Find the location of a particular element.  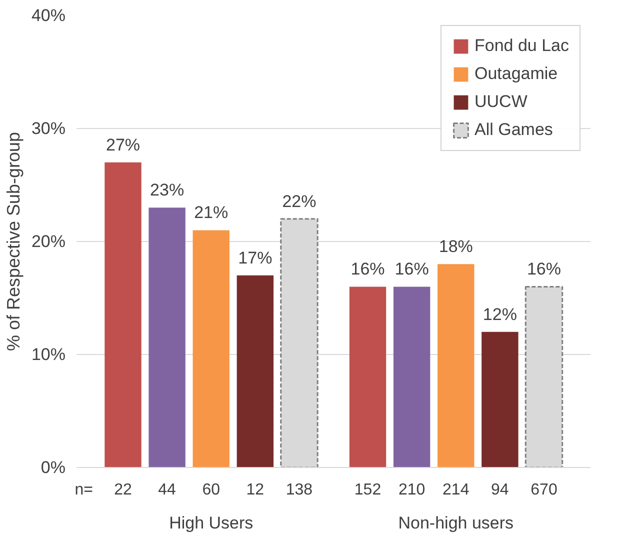

data-label: 17% is located at coordinates (255, 258).